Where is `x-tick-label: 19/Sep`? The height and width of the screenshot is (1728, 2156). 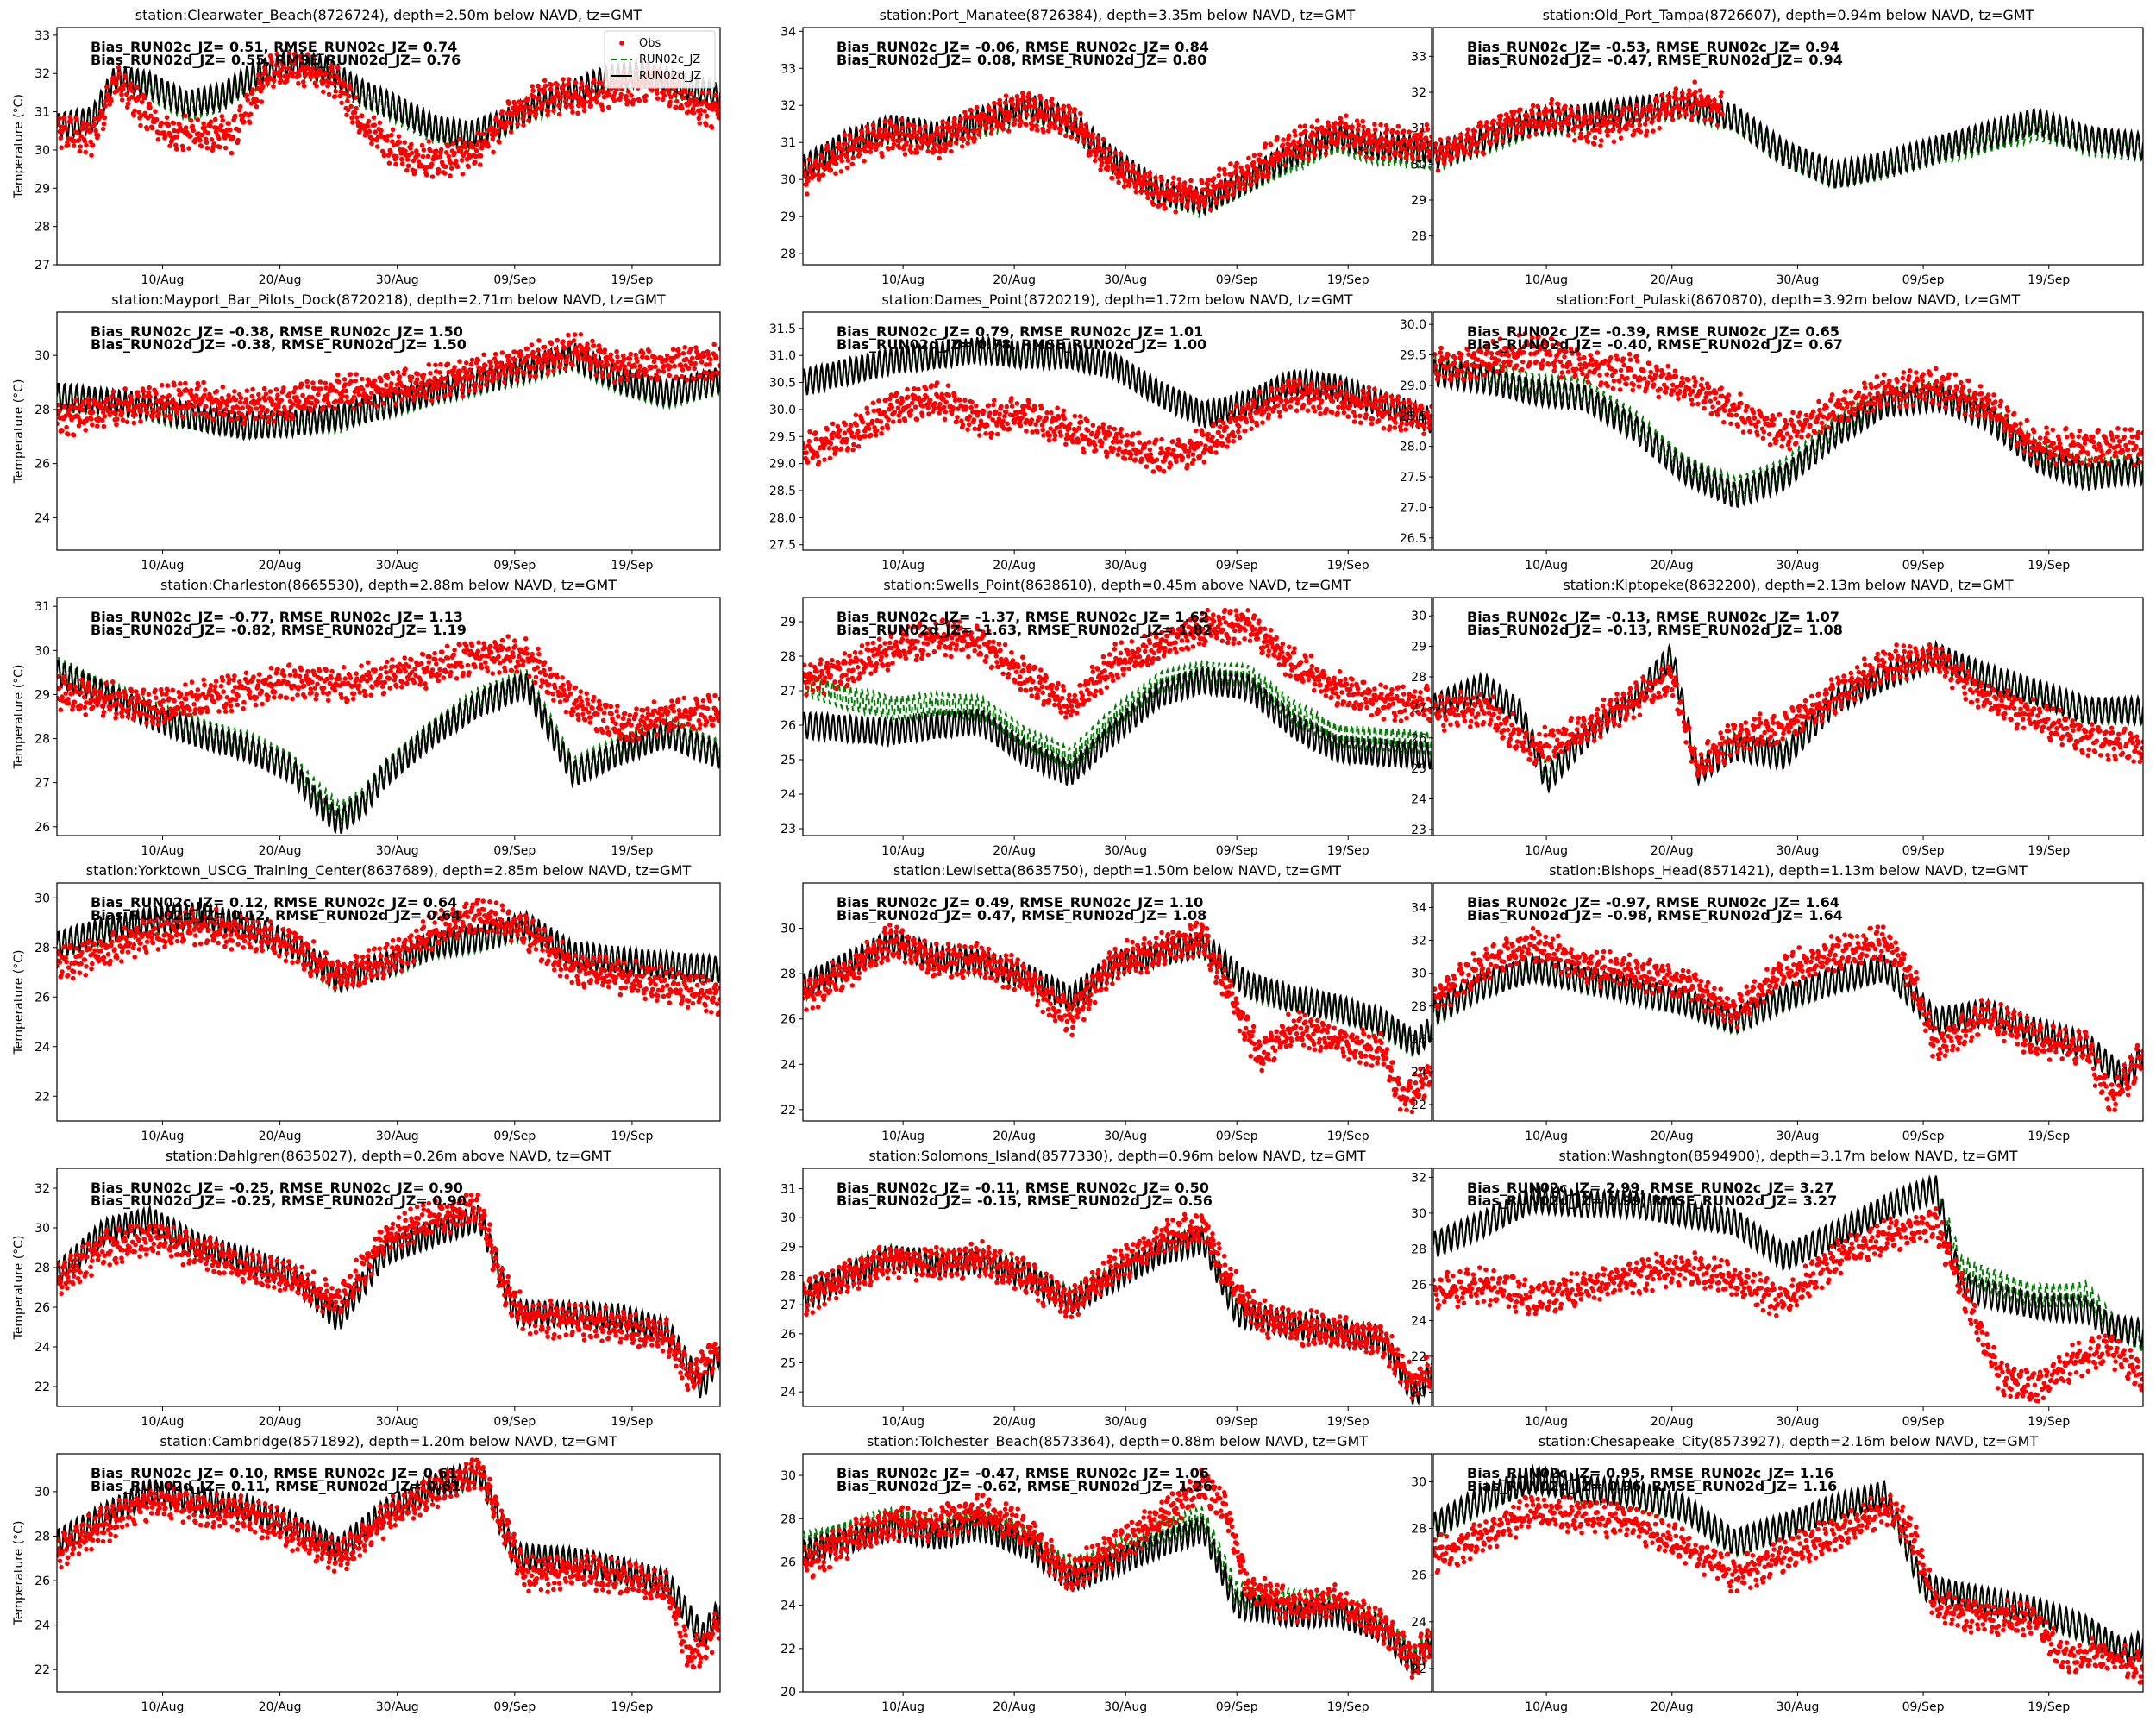 x-tick-label: 19/Sep is located at coordinates (1348, 280).